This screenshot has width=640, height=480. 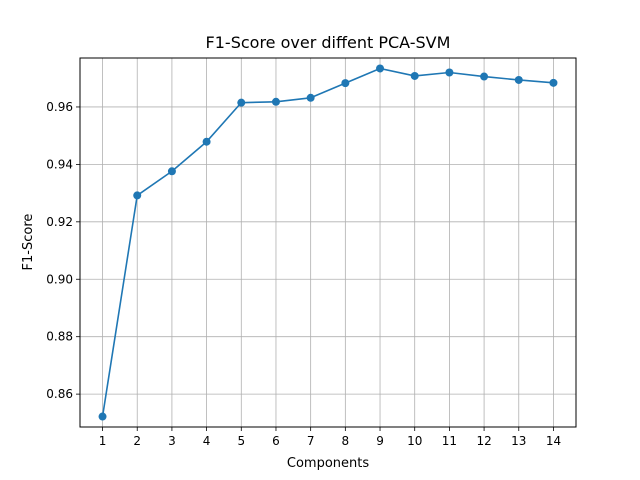 I want to click on y-tick-label: 0.92, so click(x=59, y=222).